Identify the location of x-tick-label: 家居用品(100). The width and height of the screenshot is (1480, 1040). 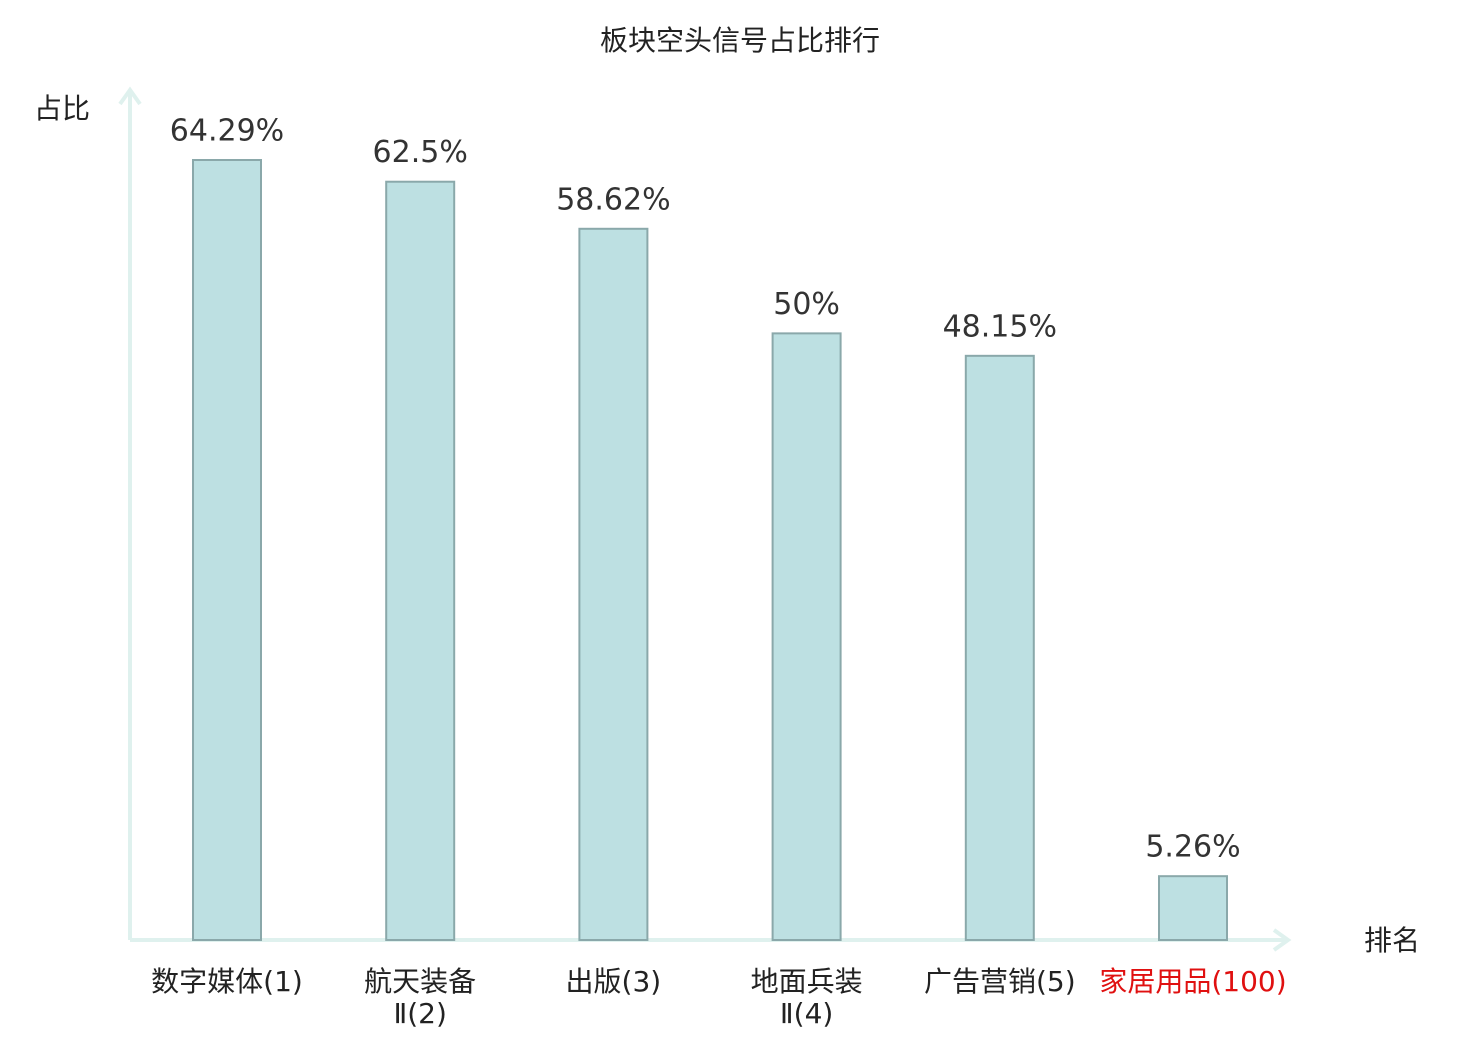
(1193, 981).